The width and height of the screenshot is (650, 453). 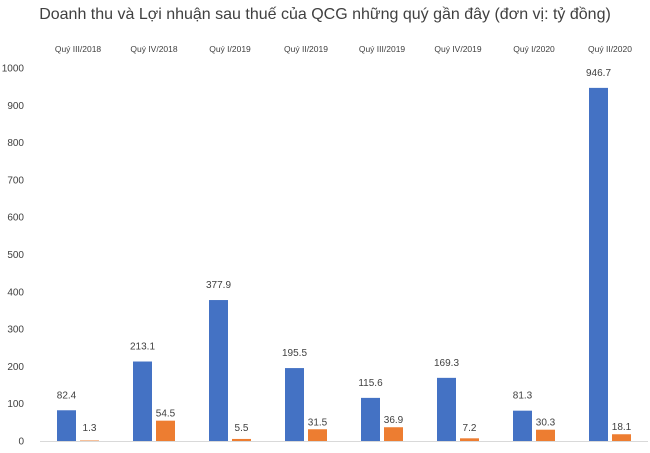 I want to click on y-tick-label: 500, so click(x=15, y=255).